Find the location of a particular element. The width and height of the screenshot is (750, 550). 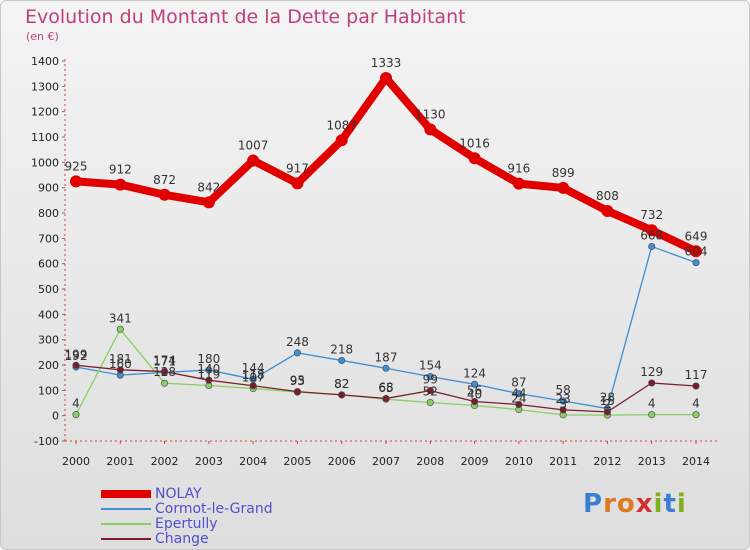

data-label: 187 is located at coordinates (386, 357).